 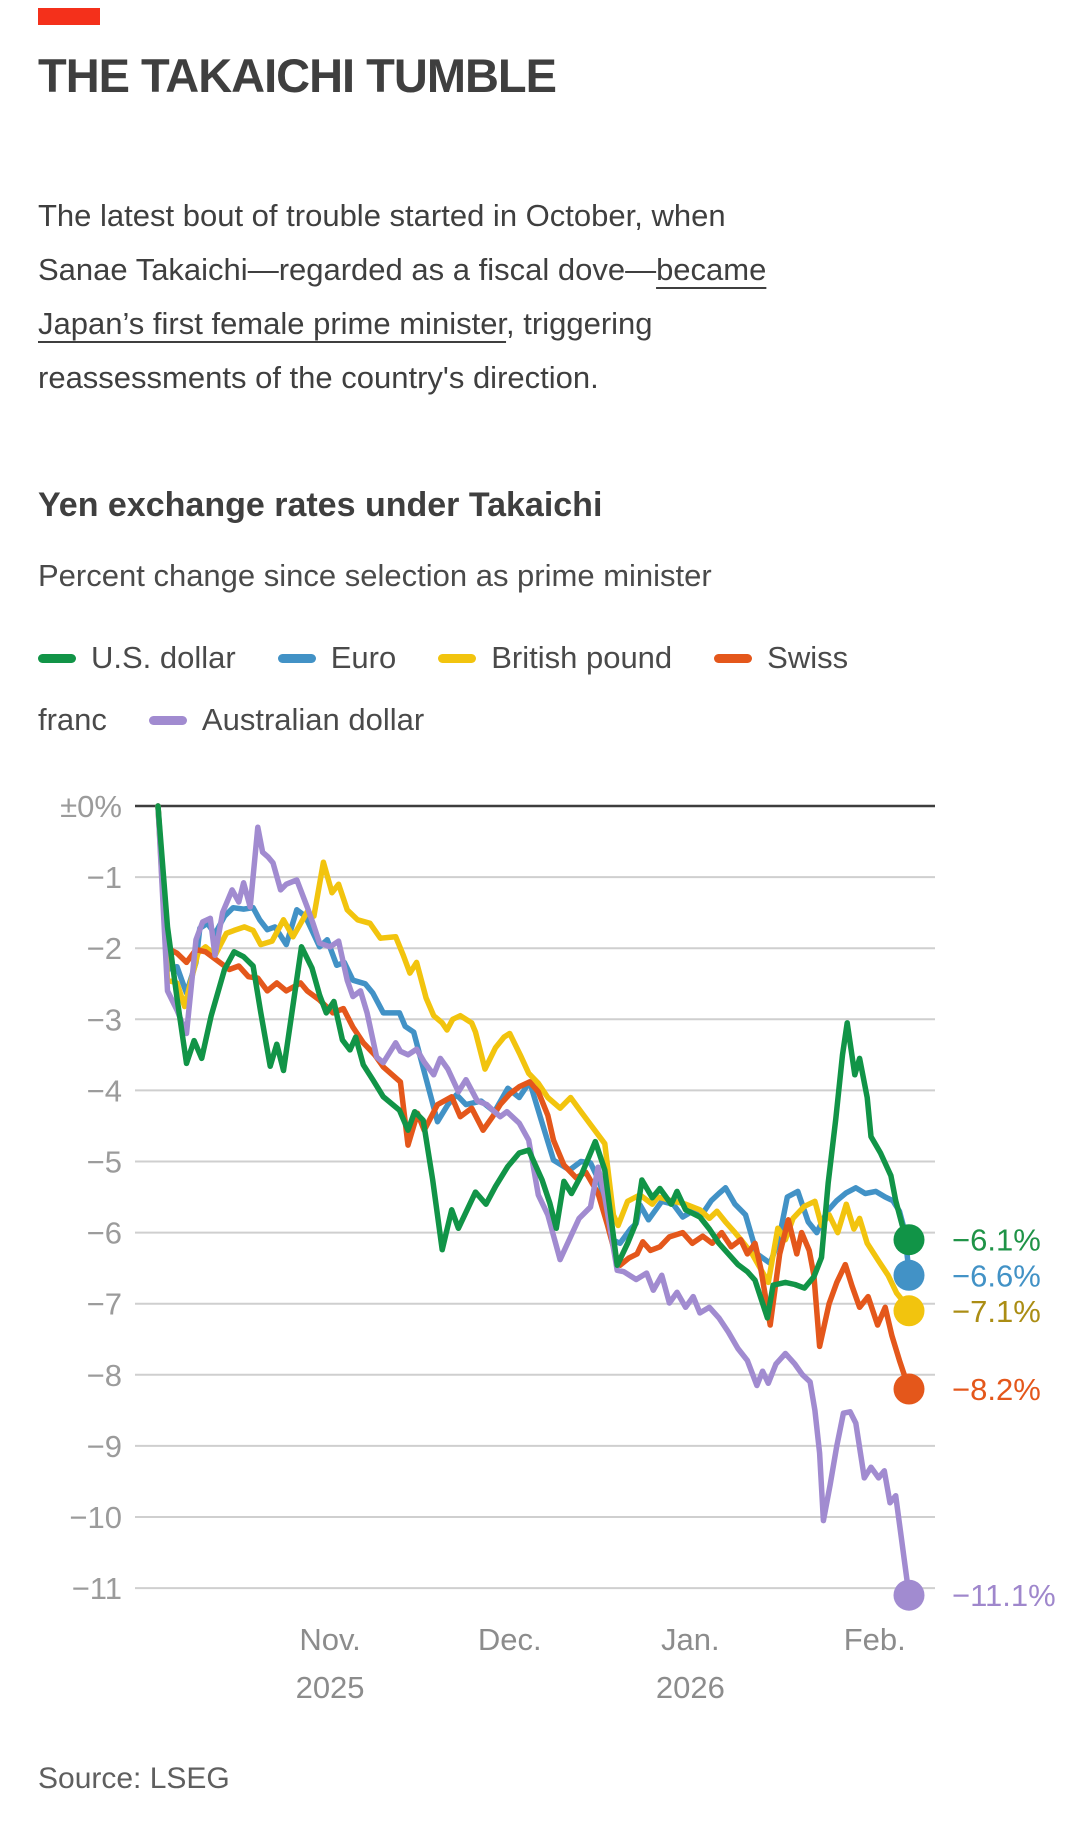 I want to click on y-tick-label: −10, so click(x=95, y=1517).